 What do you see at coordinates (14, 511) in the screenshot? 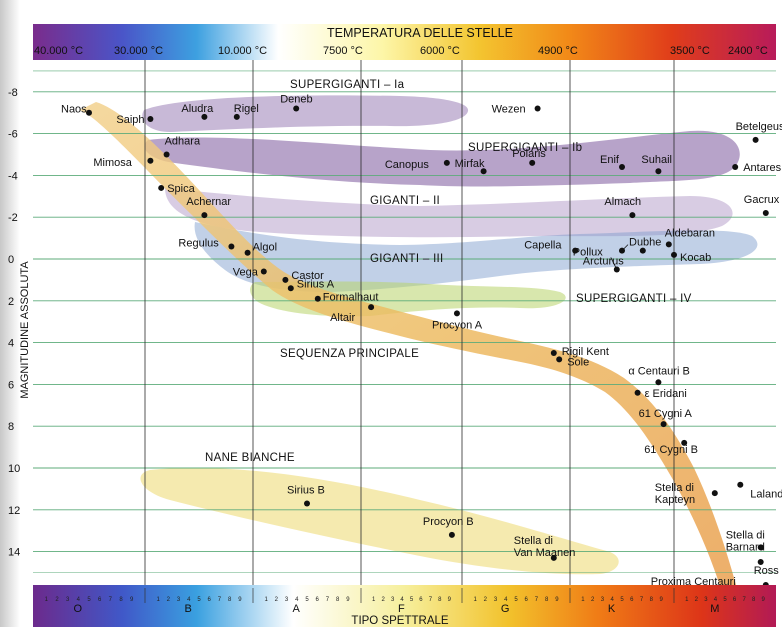
I see `y-tick-label: 12` at bounding box center [14, 511].